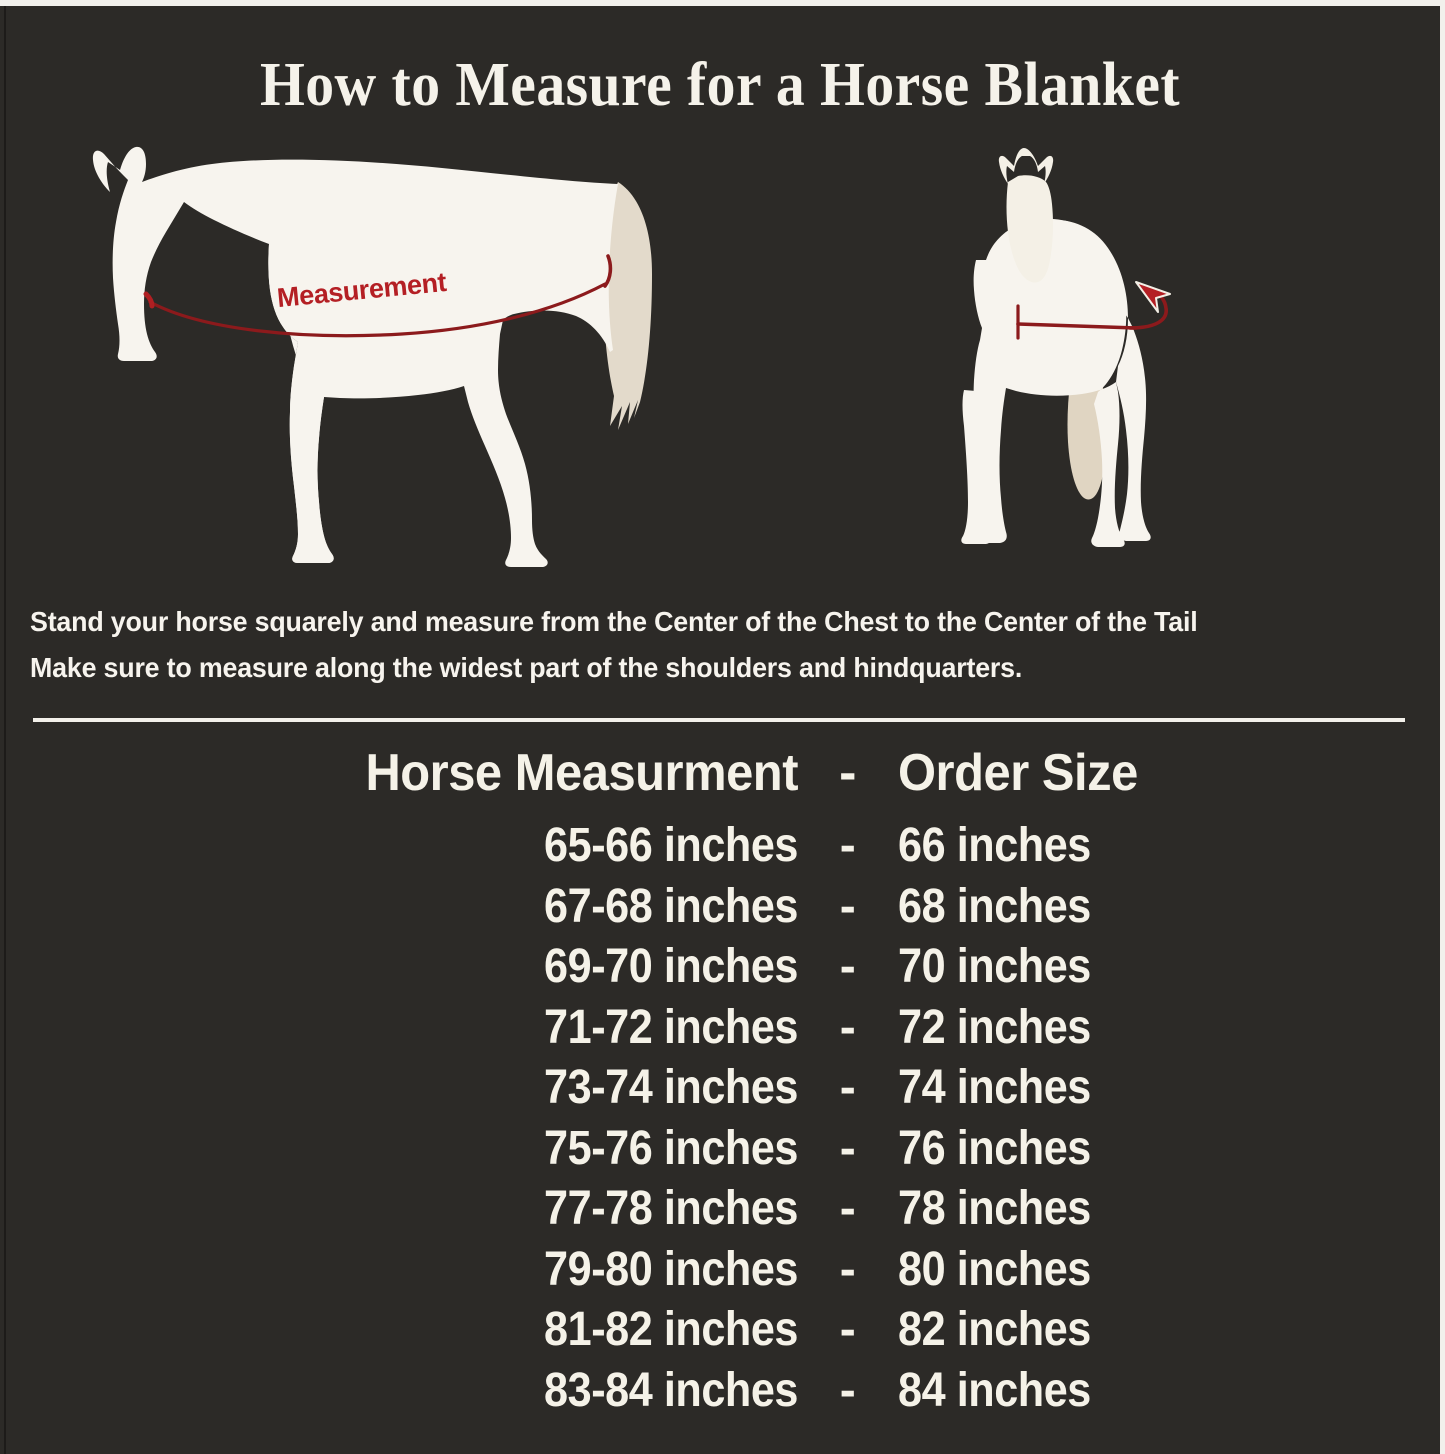 The image size is (1445, 1454). What do you see at coordinates (670, 1087) in the screenshot?
I see `cell-measurement: 73-74 inches` at bounding box center [670, 1087].